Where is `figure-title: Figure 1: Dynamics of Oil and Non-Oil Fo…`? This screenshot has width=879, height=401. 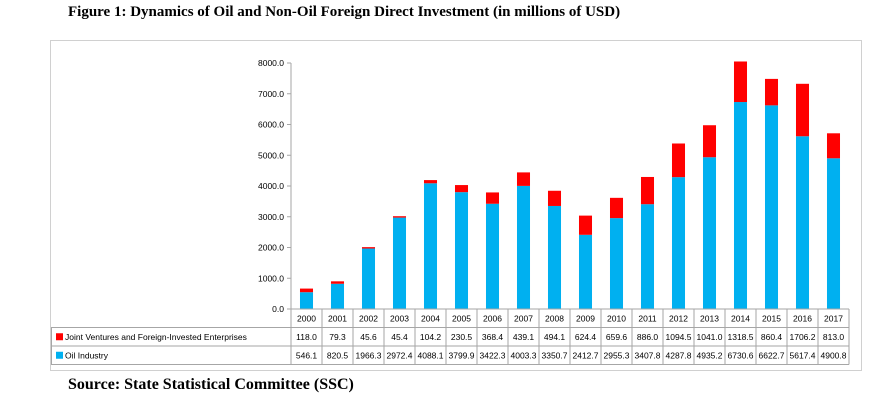 figure-title: Figure 1: Dynamics of Oil and Non-Oil Fo… is located at coordinates (344, 12).